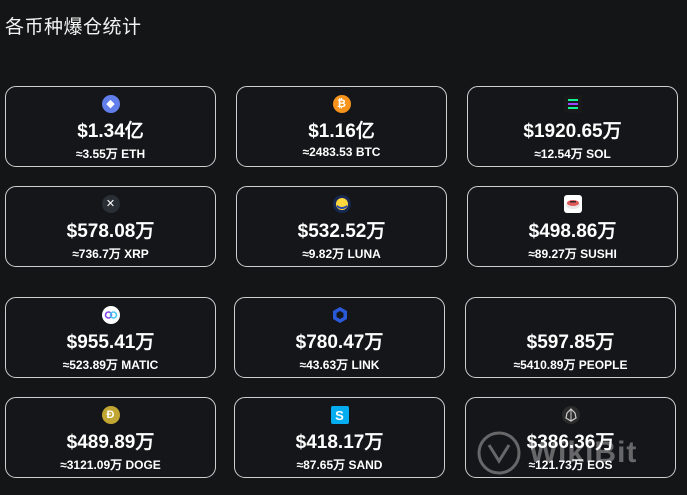 This screenshot has width=687, height=495. I want to click on liquidation-quantity: ≈3.55万 ETH, so click(110, 154).